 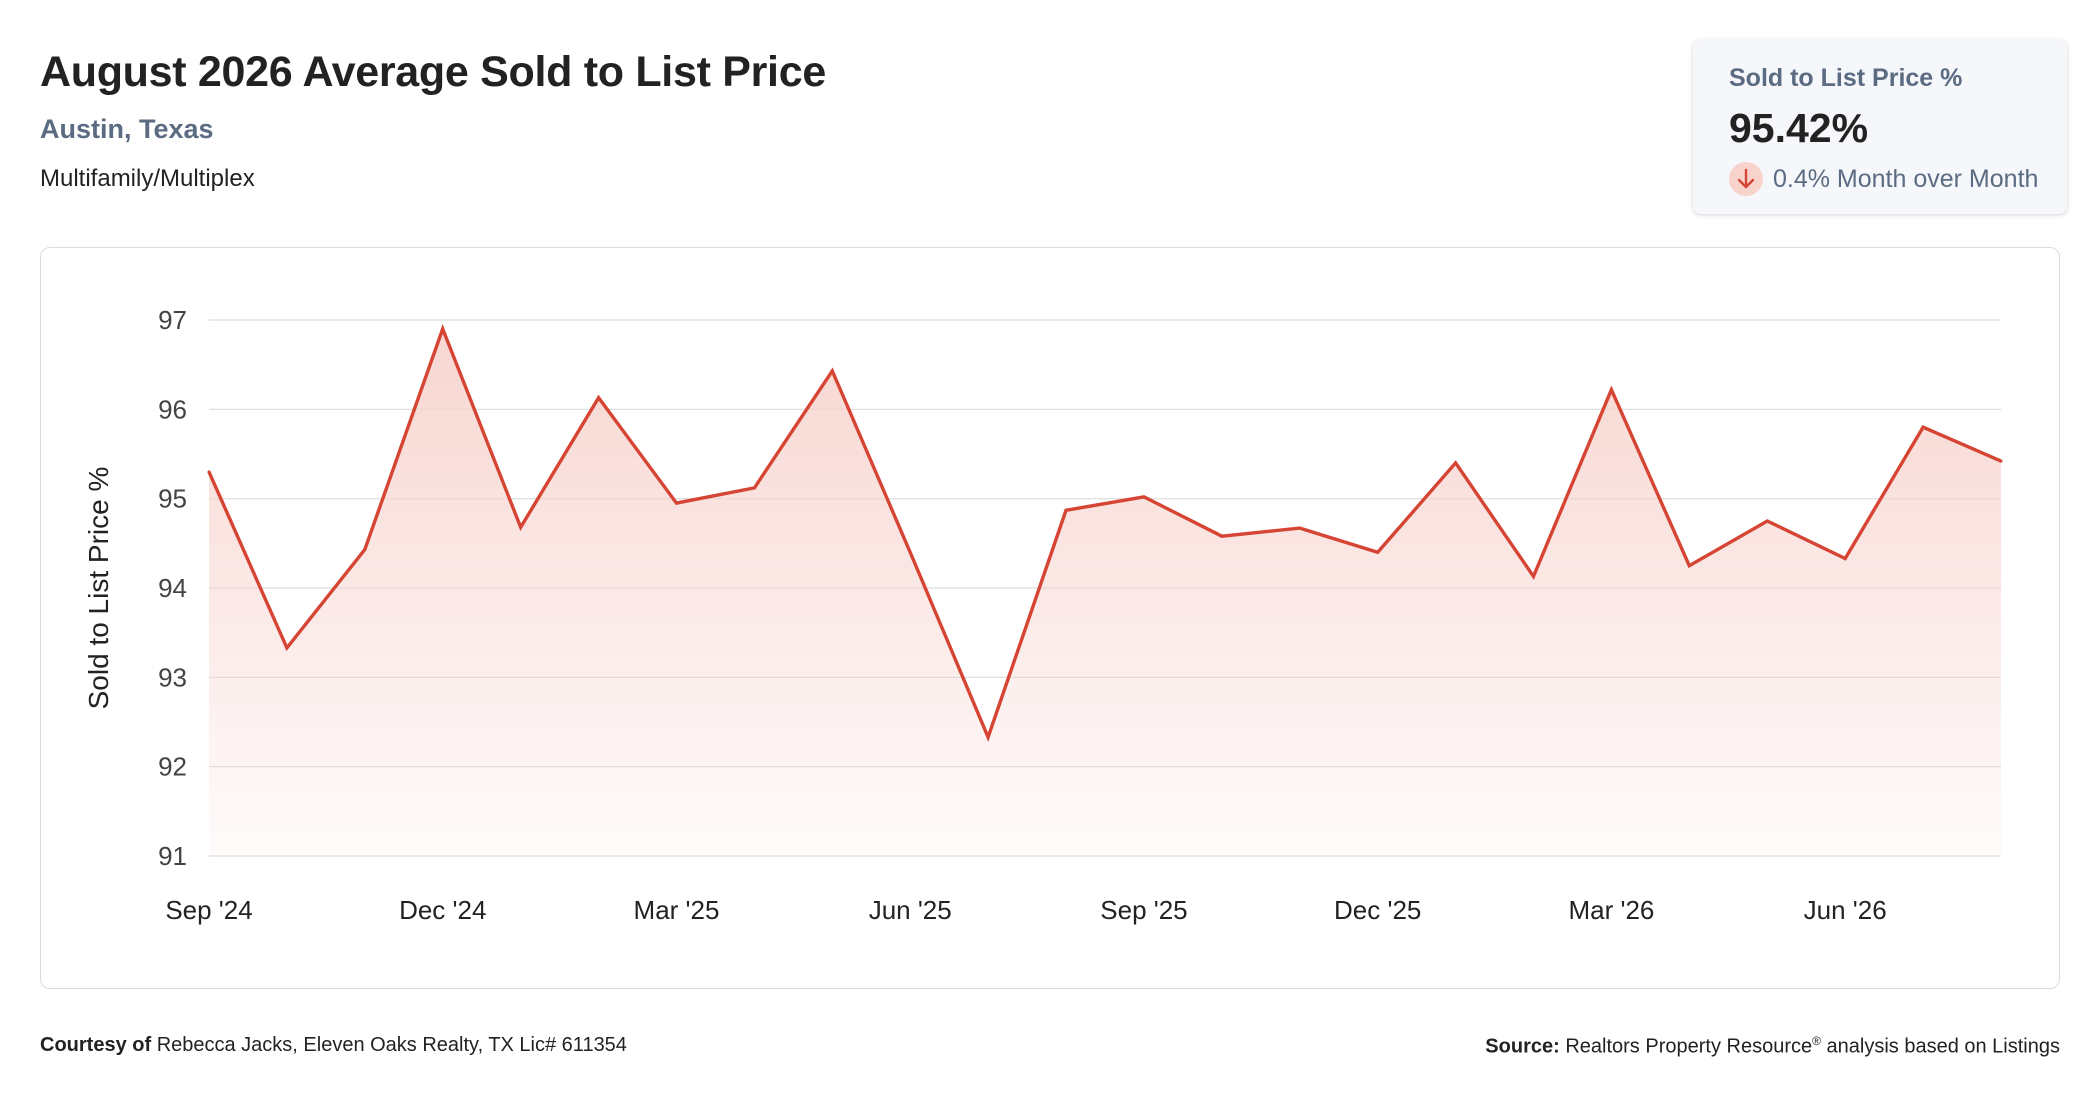 I want to click on x-tick-label: Sep '25, so click(x=1143, y=910).